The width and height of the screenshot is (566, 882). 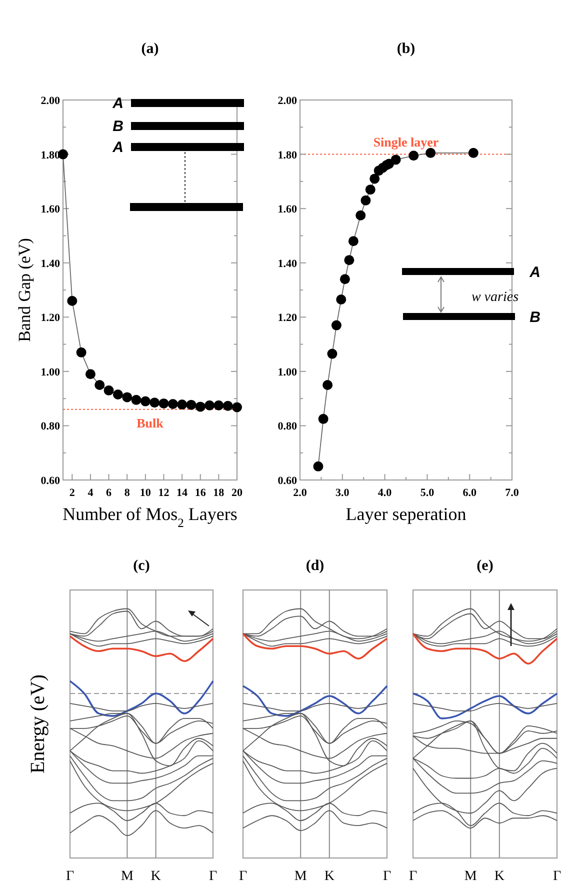 What do you see at coordinates (427, 493) in the screenshot?
I see `x-tick-label: 5.0` at bounding box center [427, 493].